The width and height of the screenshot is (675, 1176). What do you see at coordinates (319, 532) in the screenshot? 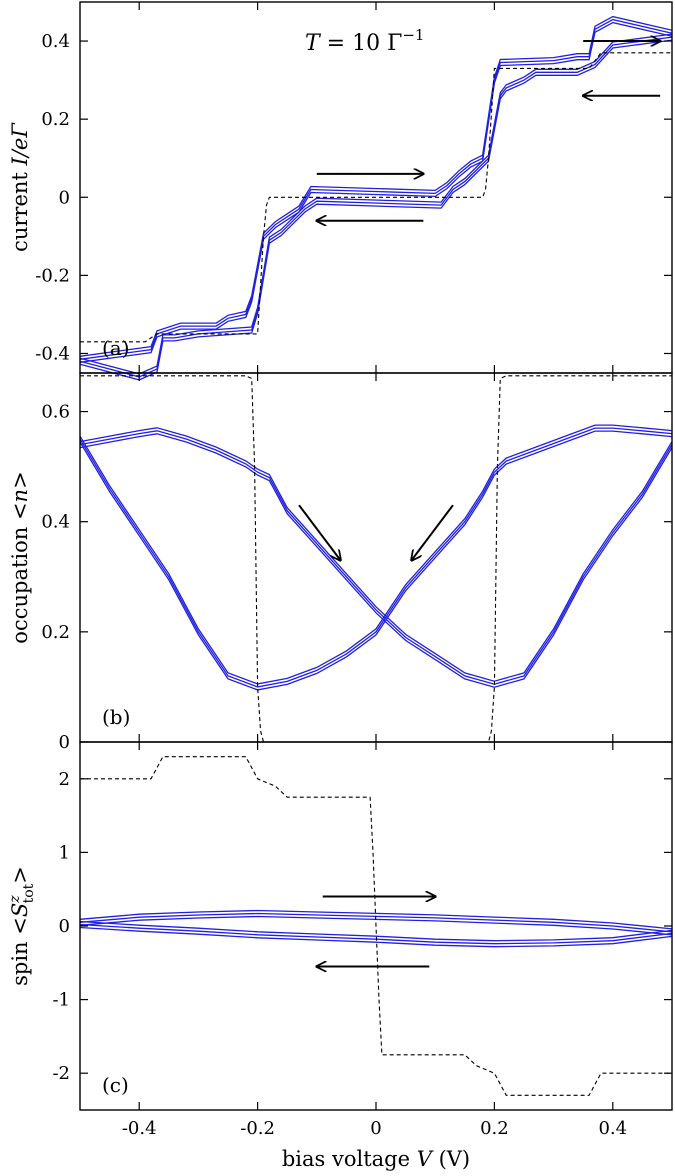
I see `sweep-arrow-down-right` at bounding box center [319, 532].